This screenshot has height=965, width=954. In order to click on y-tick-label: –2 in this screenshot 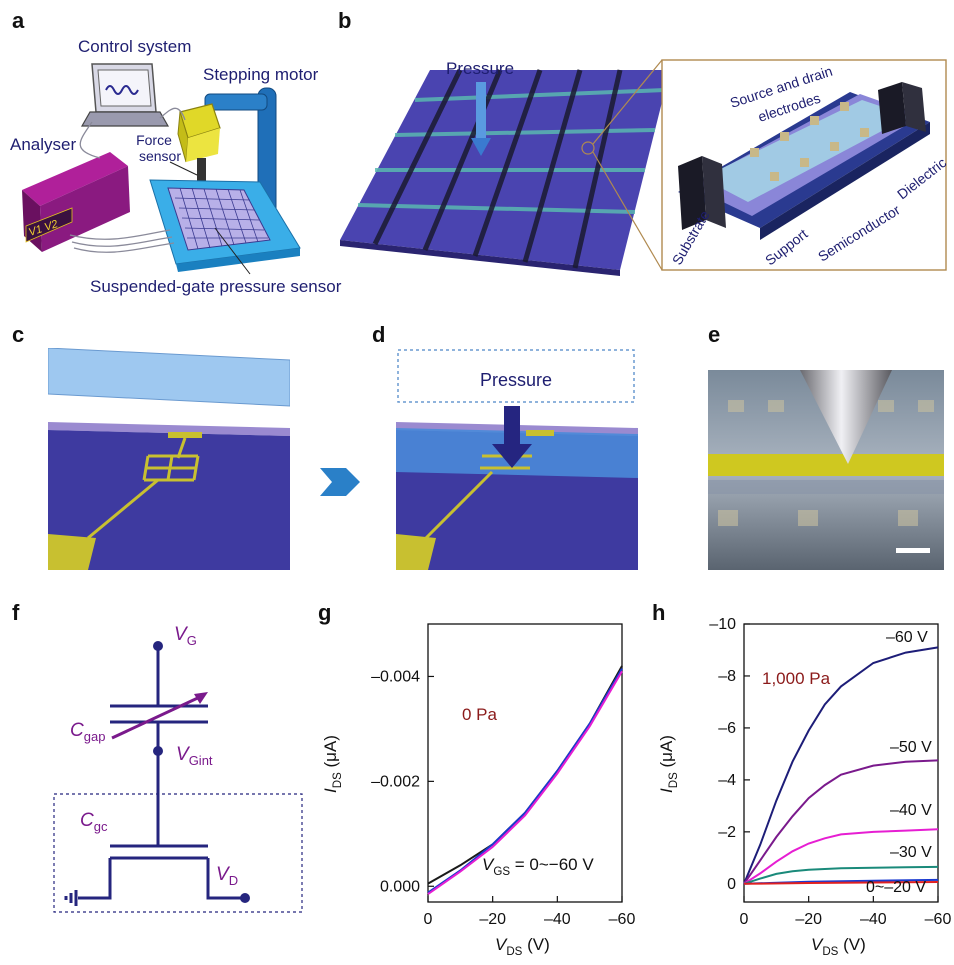, I will do `click(727, 832)`.